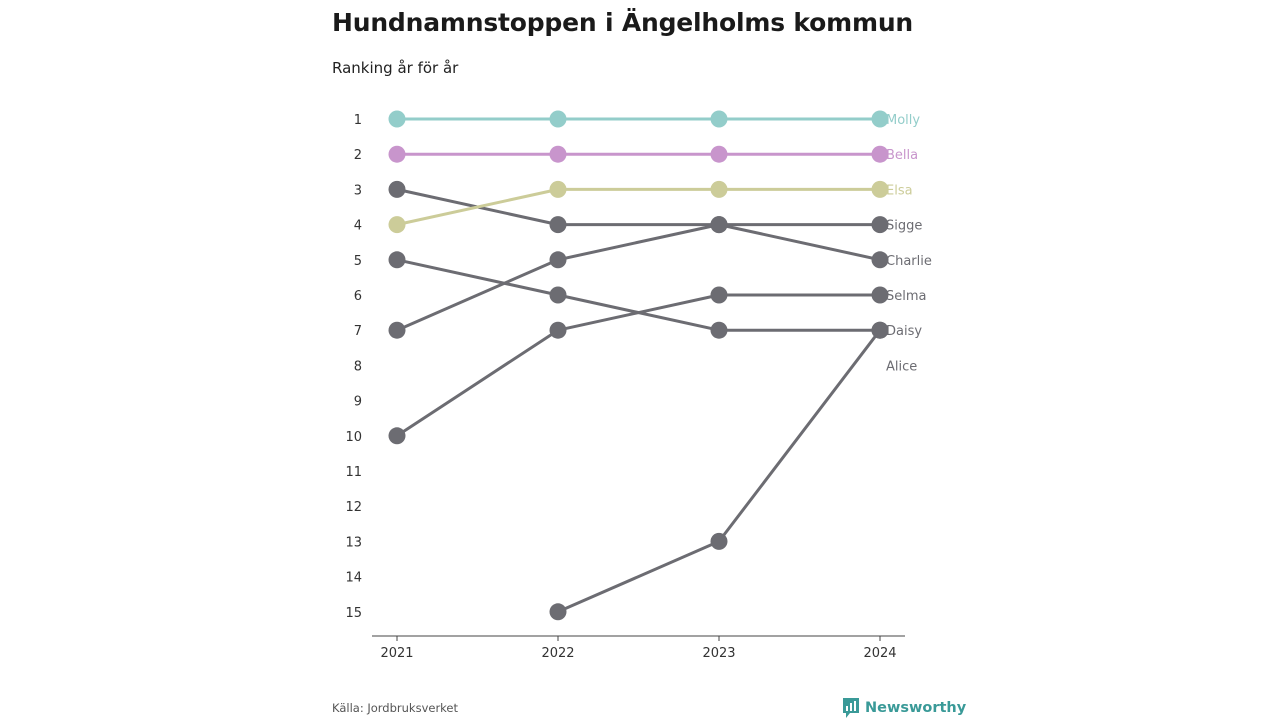 The image size is (1280, 720). What do you see at coordinates (353, 437) in the screenshot?
I see `y-tick-label: 10` at bounding box center [353, 437].